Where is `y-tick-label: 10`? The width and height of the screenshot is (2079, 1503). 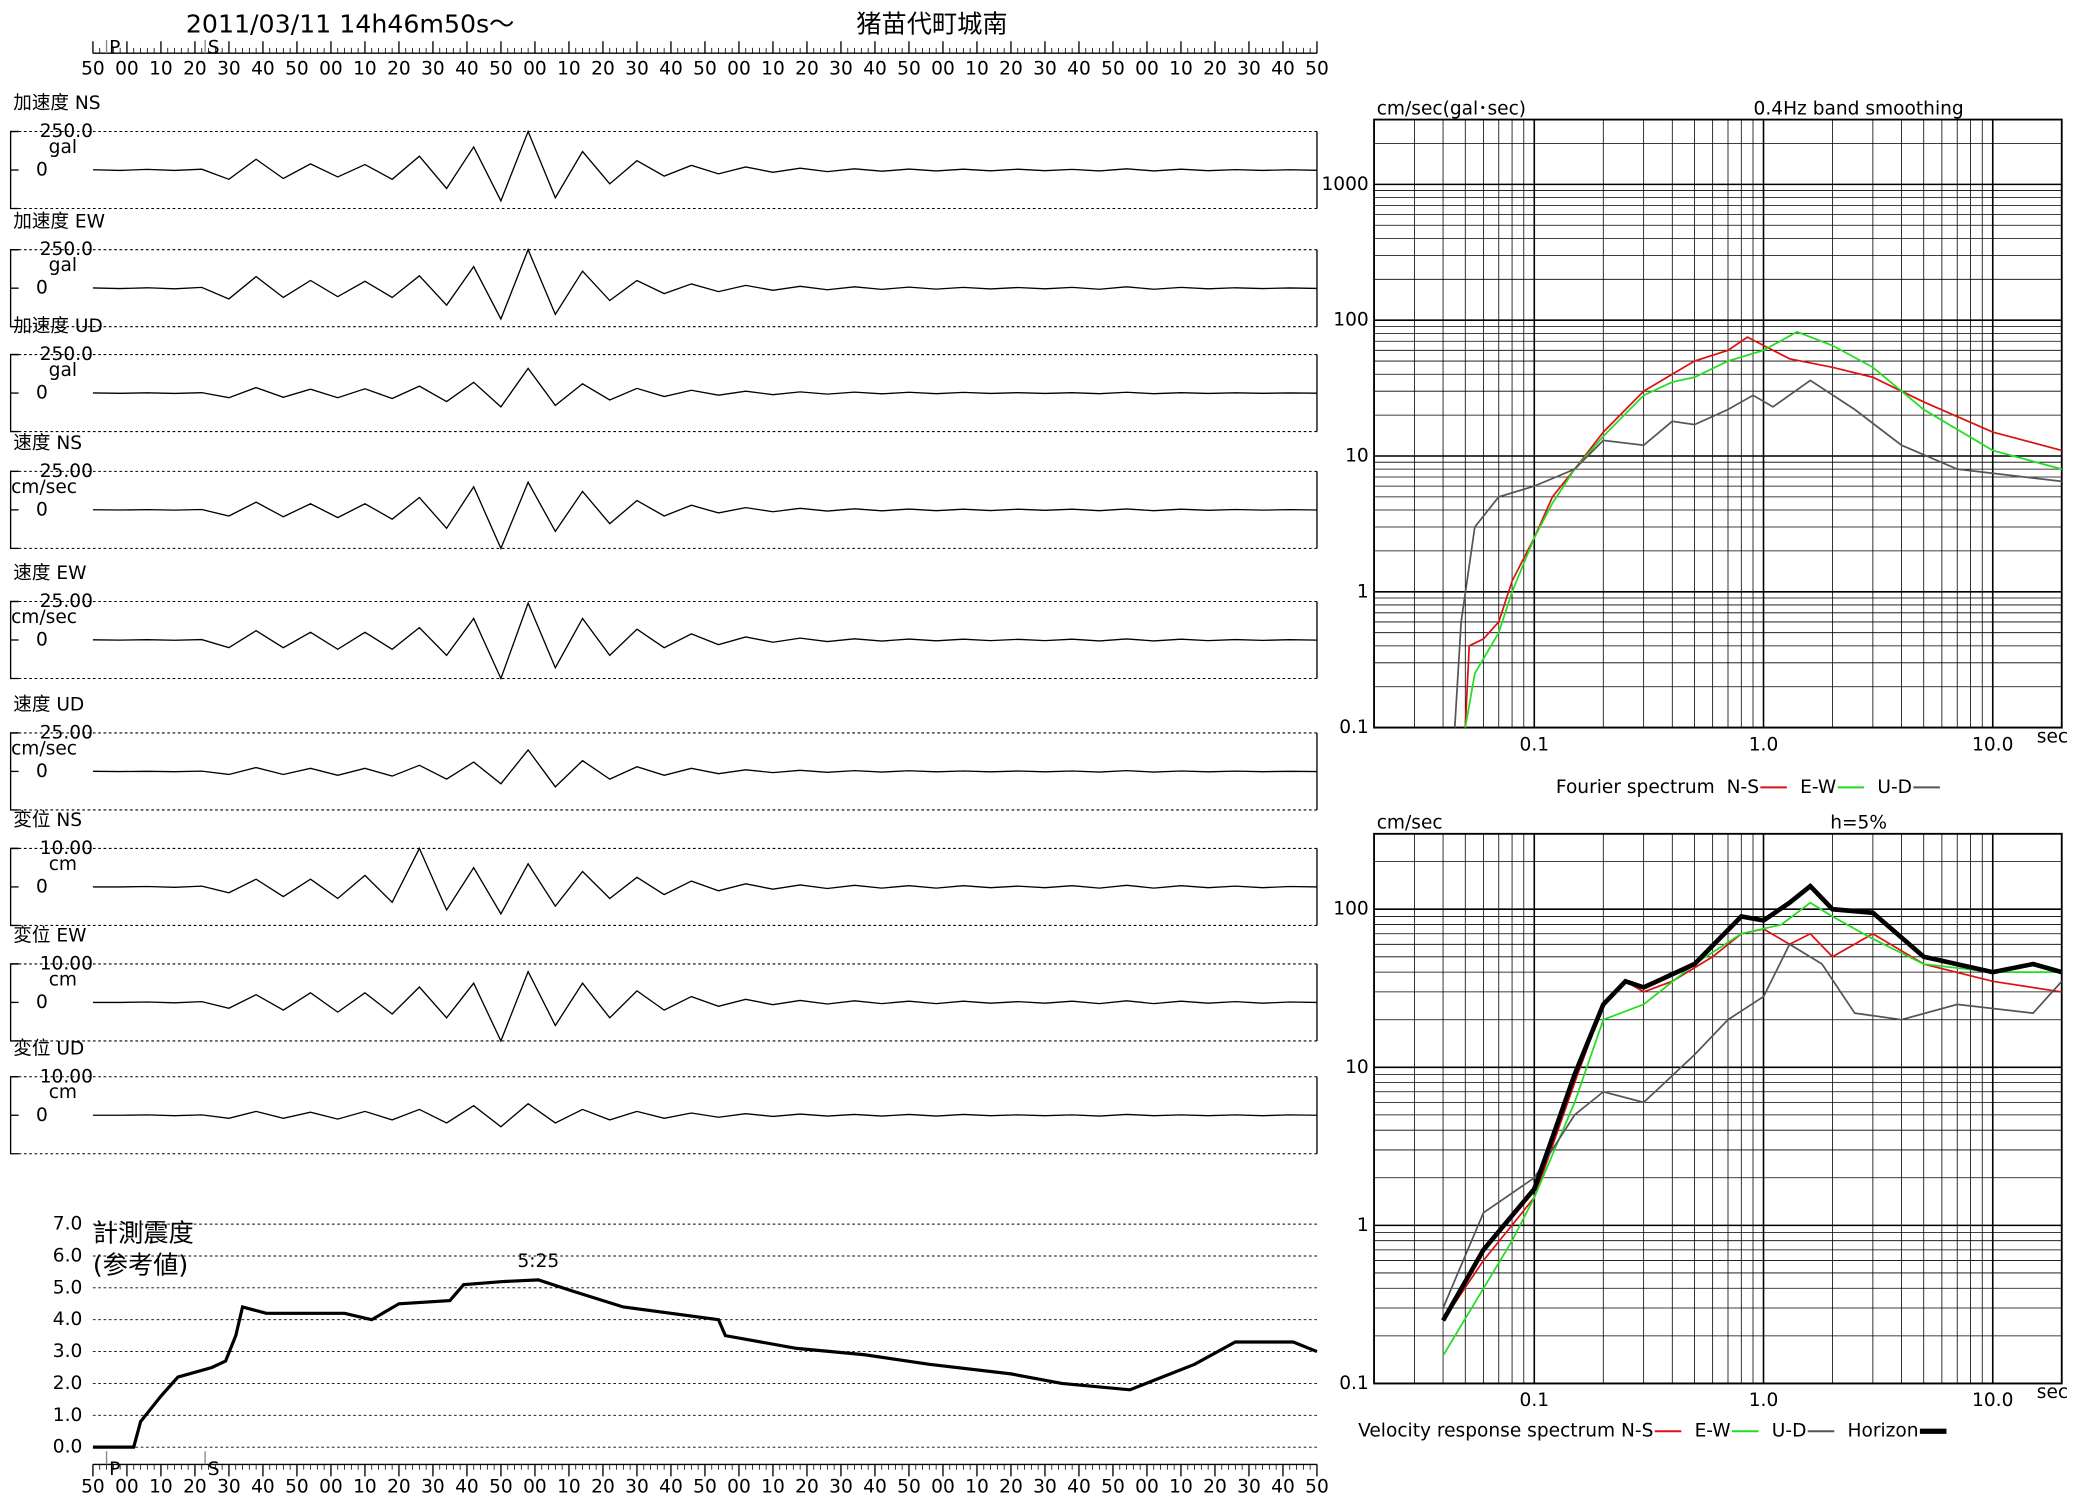 y-tick-label: 10 is located at coordinates (1357, 455).